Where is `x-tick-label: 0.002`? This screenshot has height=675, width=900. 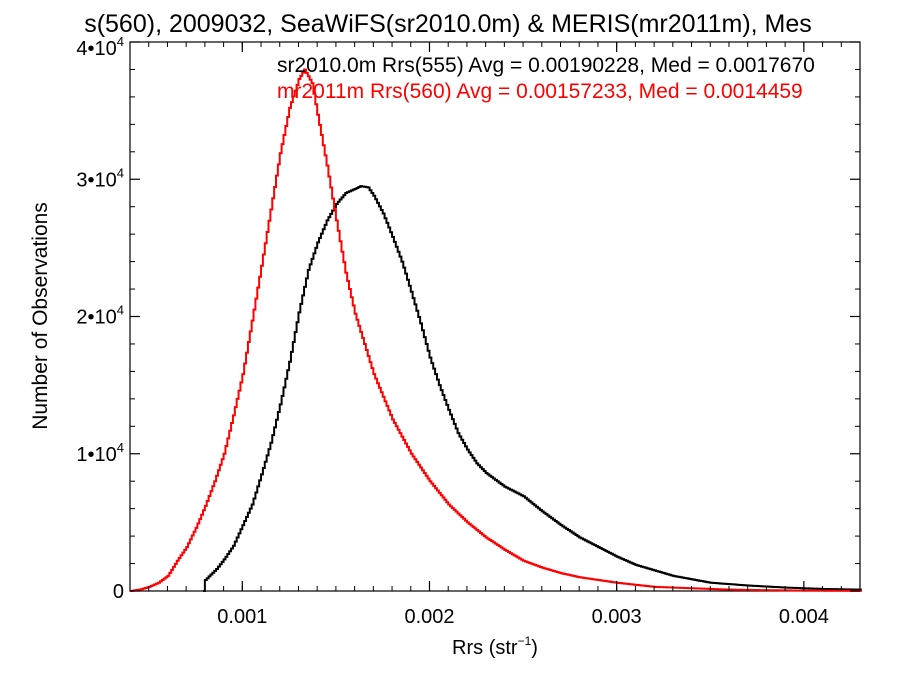
x-tick-label: 0.002 is located at coordinates (429, 617).